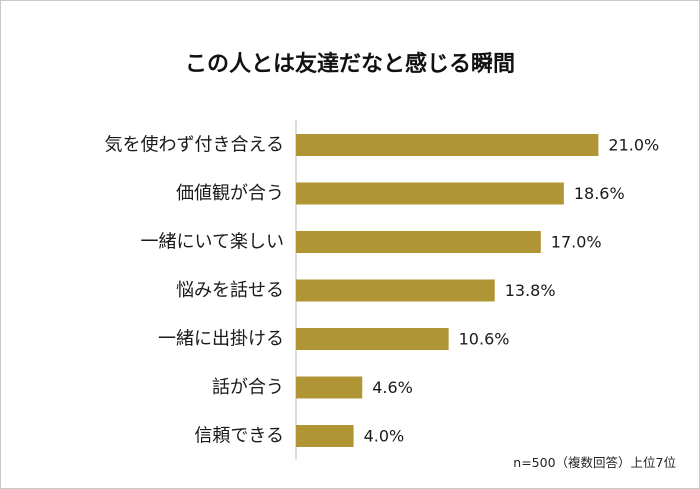  I want to click on value-label-5: 10.6%, so click(484, 339).